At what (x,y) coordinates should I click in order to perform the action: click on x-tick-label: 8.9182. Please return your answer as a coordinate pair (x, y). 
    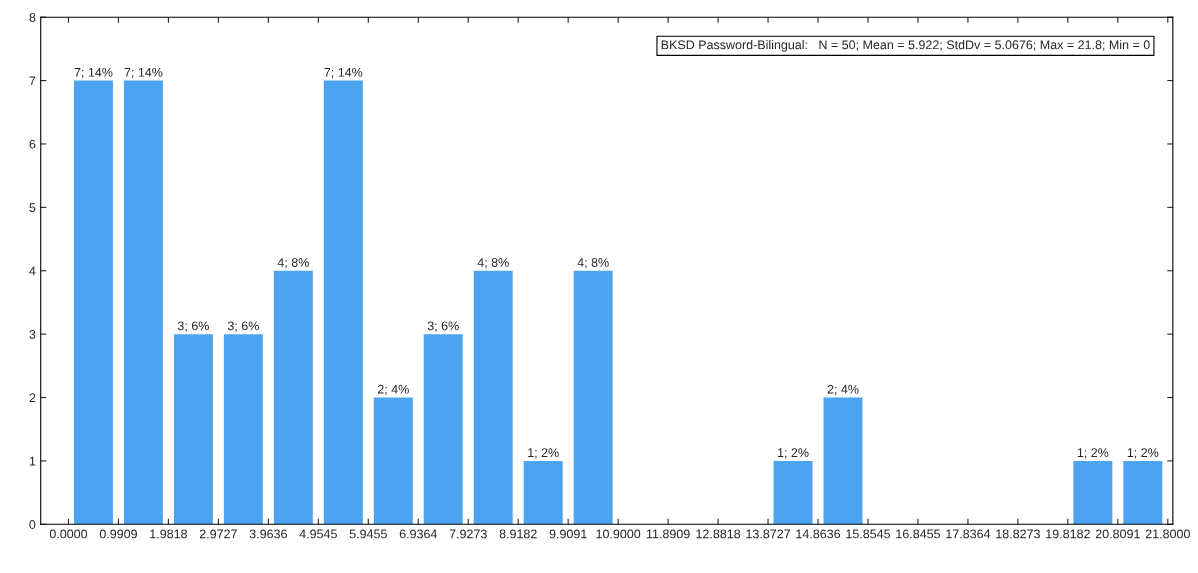
    Looking at the image, I should click on (518, 534).